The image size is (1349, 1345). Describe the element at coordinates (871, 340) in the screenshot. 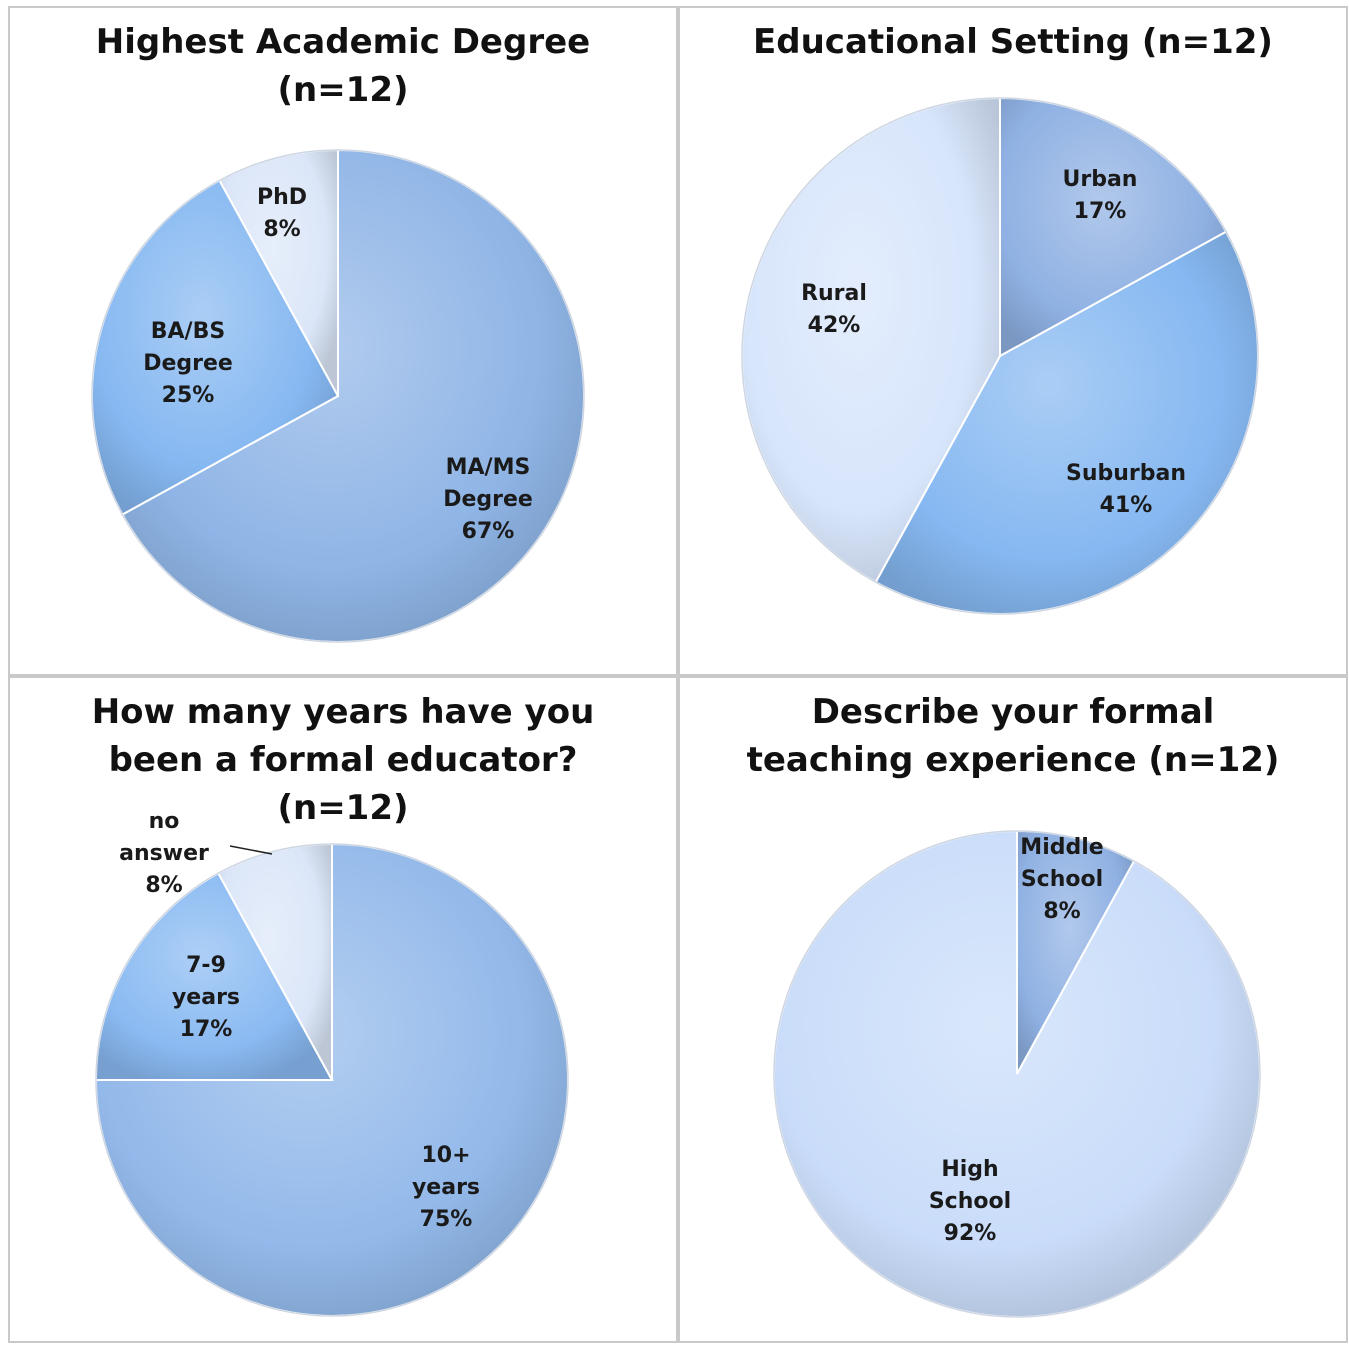

I see `pie-slice-rural` at that location.